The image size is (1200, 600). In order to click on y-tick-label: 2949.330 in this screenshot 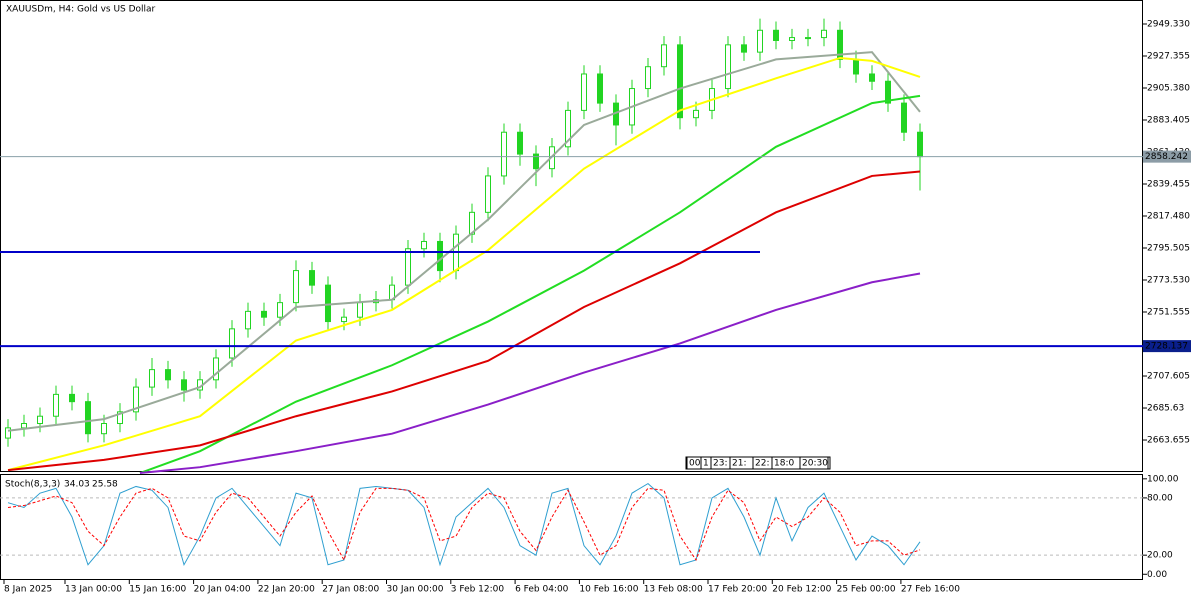, I will do `click(1168, 24)`.